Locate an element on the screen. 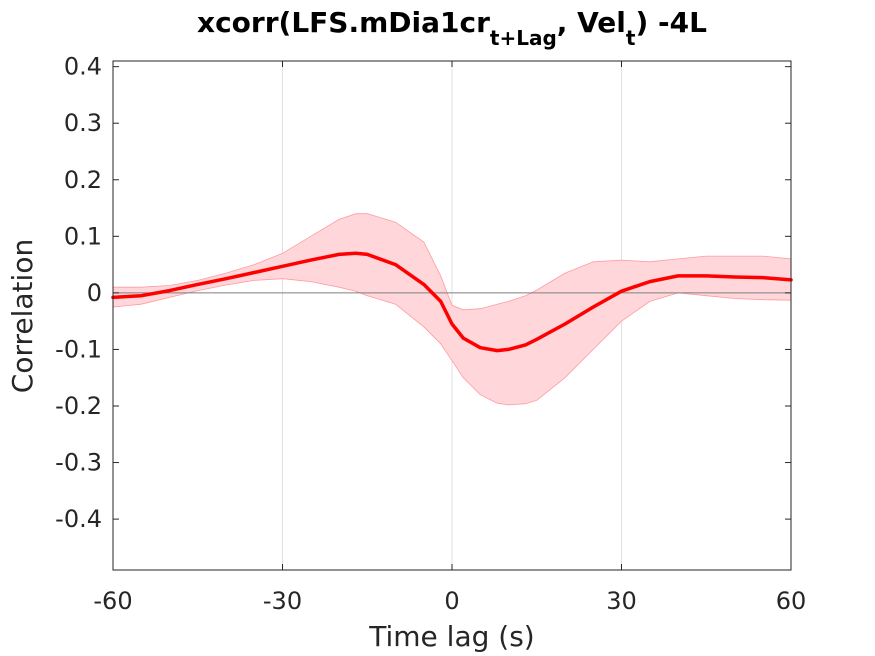  y-axis-label: Correlation is located at coordinates (22, 316).